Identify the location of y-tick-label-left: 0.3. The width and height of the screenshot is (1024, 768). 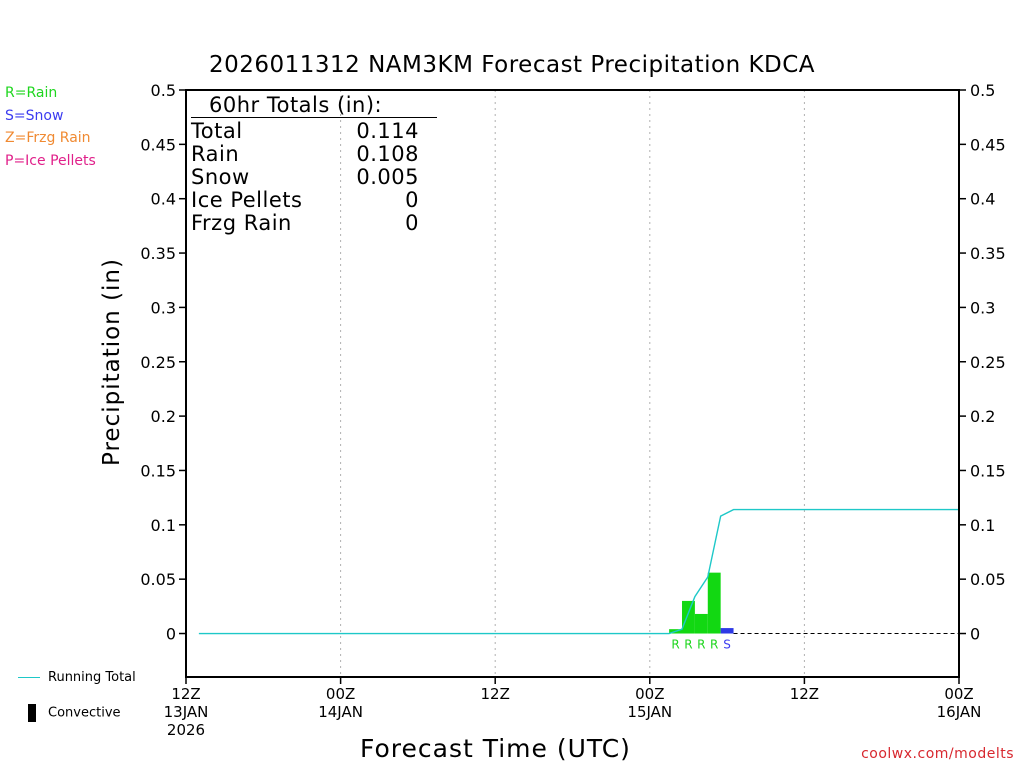
(163, 307).